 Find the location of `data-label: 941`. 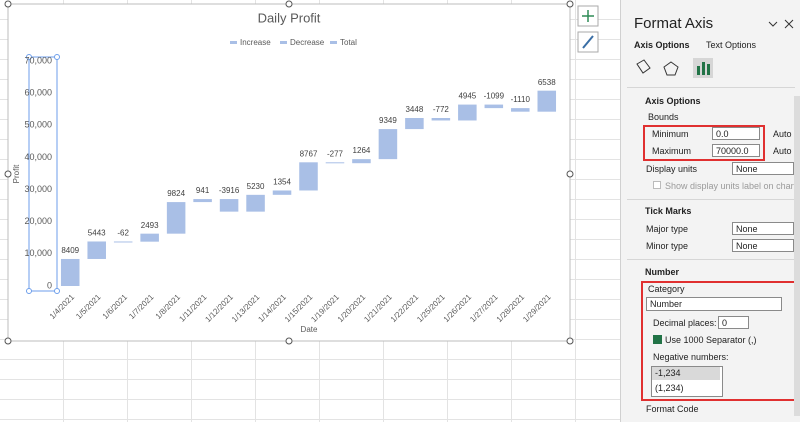

data-label: 941 is located at coordinates (203, 190).